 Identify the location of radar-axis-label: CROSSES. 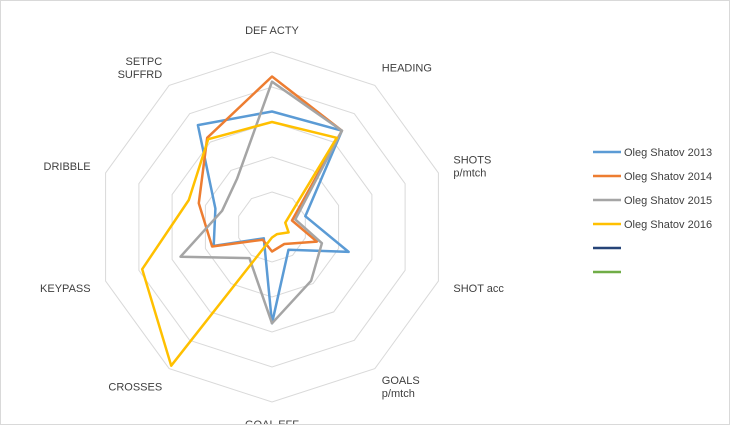
(135, 387).